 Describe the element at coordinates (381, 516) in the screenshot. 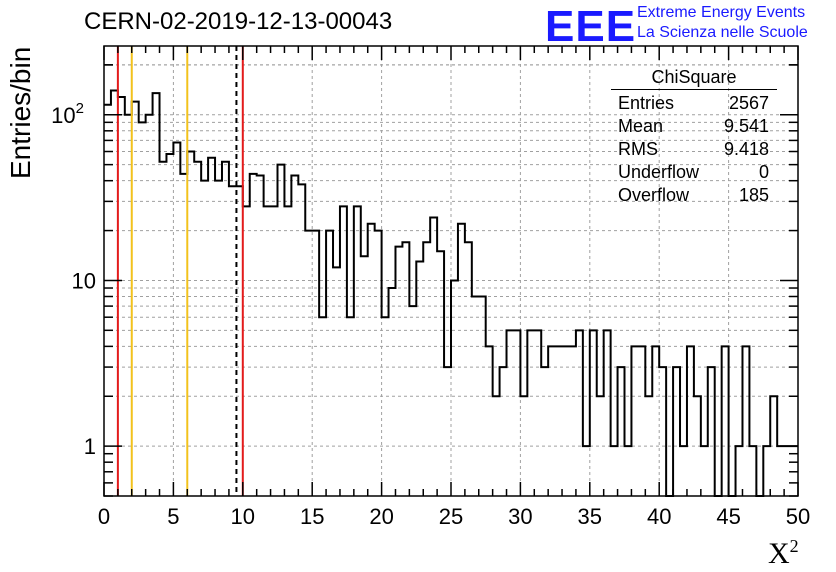

I see `x-tick-label: 20` at that location.